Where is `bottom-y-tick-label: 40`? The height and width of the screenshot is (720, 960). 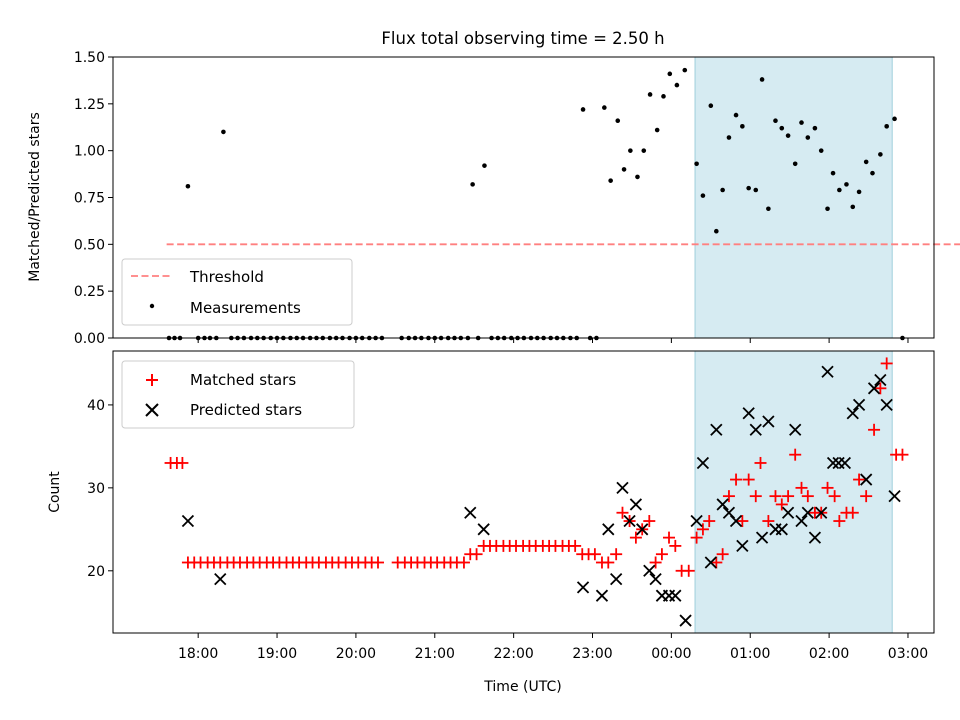 bottom-y-tick-label: 40 is located at coordinates (96, 406).